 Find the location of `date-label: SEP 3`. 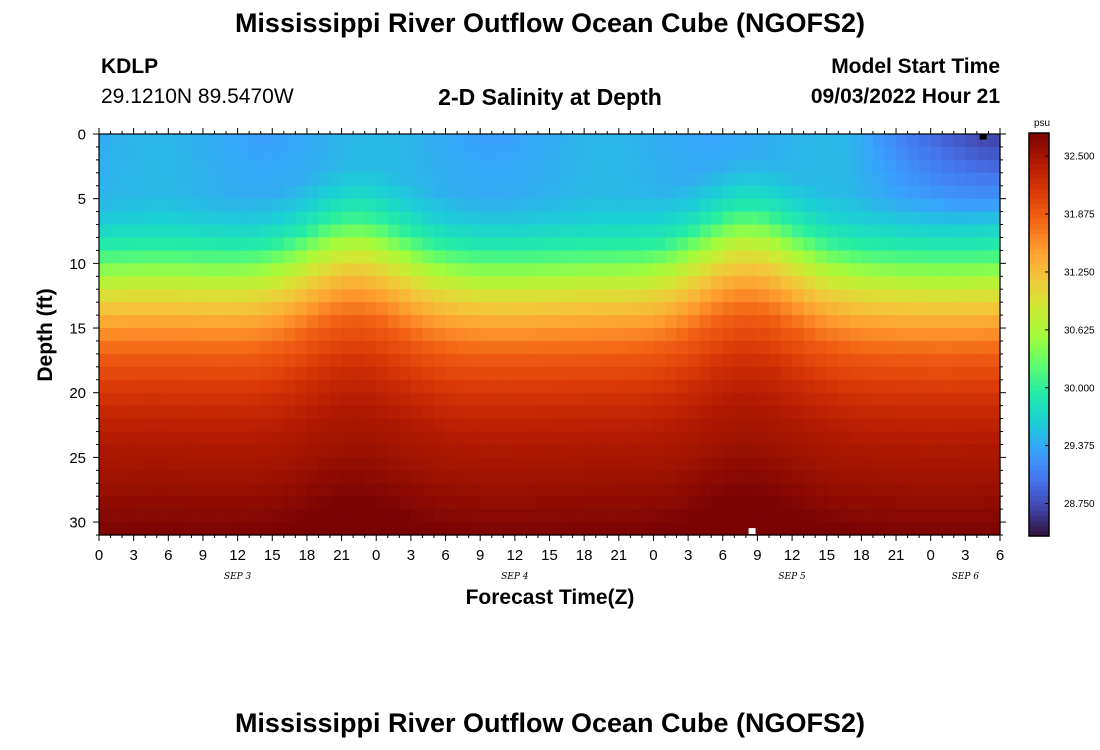

date-label: SEP 3 is located at coordinates (238, 577).